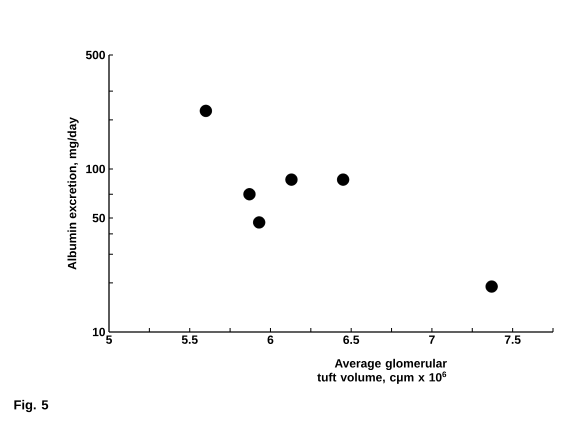 Image resolution: width=563 pixels, height=424 pixels. Describe the element at coordinates (98, 332) in the screenshot. I see `y-tick-label: 10` at that location.